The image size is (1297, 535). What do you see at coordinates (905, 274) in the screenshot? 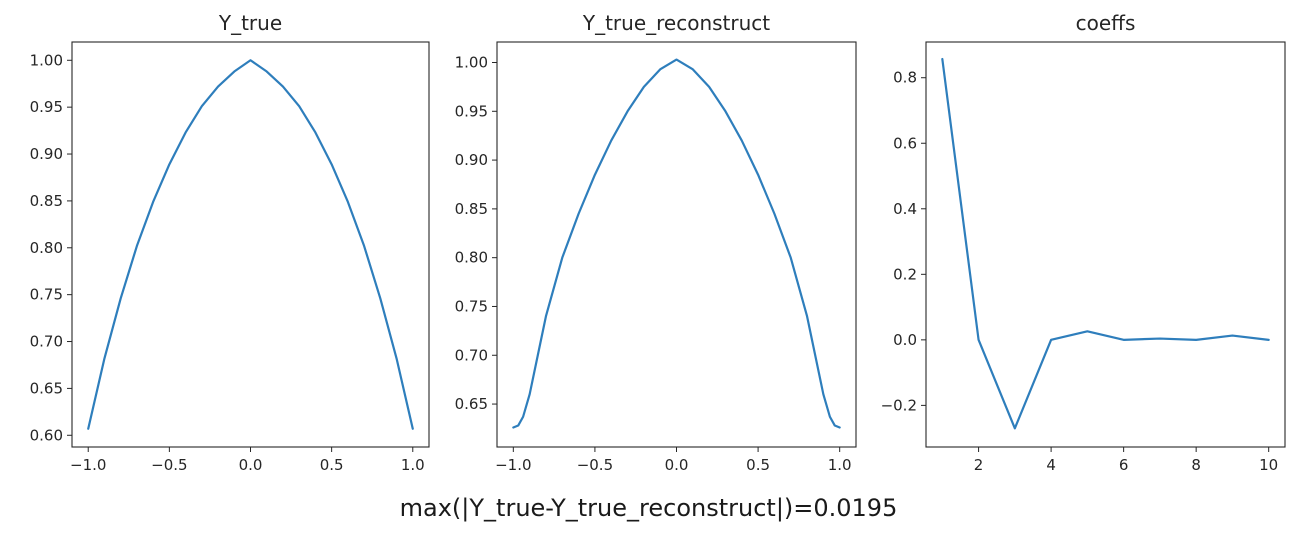
I see `y-tick-label: 0.2` at bounding box center [905, 274].